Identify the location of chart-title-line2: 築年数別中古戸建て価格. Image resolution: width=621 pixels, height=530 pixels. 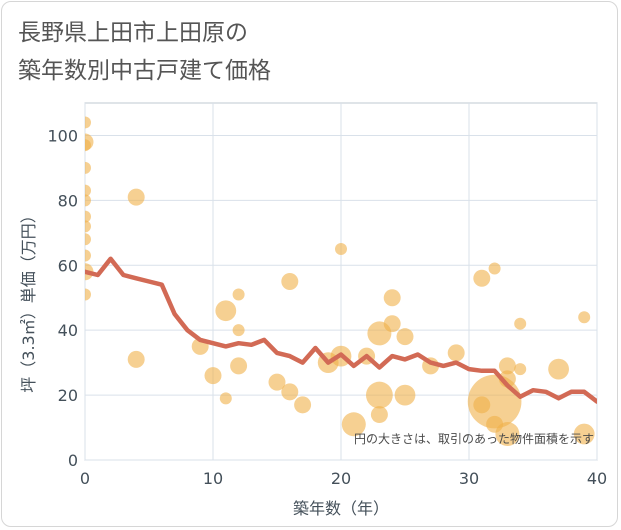
(144, 71).